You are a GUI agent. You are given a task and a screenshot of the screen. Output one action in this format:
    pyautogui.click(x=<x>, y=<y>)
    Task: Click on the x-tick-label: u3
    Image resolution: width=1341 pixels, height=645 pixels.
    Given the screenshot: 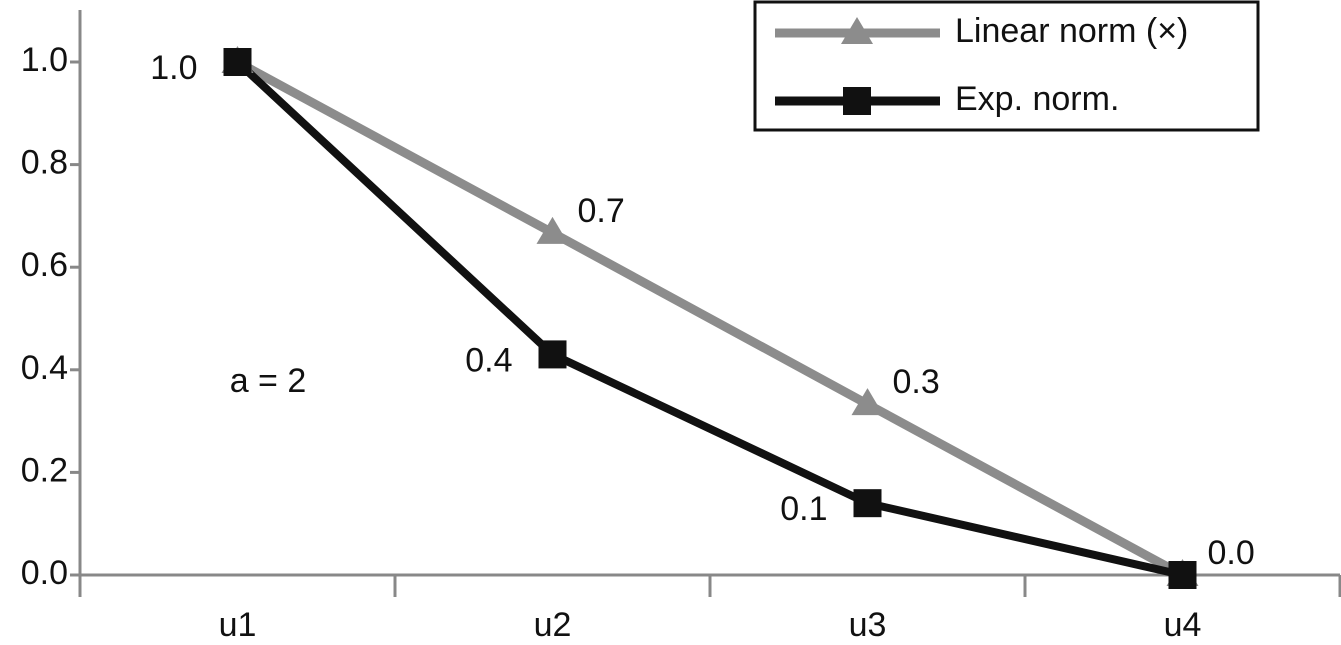 What is the action you would take?
    pyautogui.click(x=868, y=625)
    